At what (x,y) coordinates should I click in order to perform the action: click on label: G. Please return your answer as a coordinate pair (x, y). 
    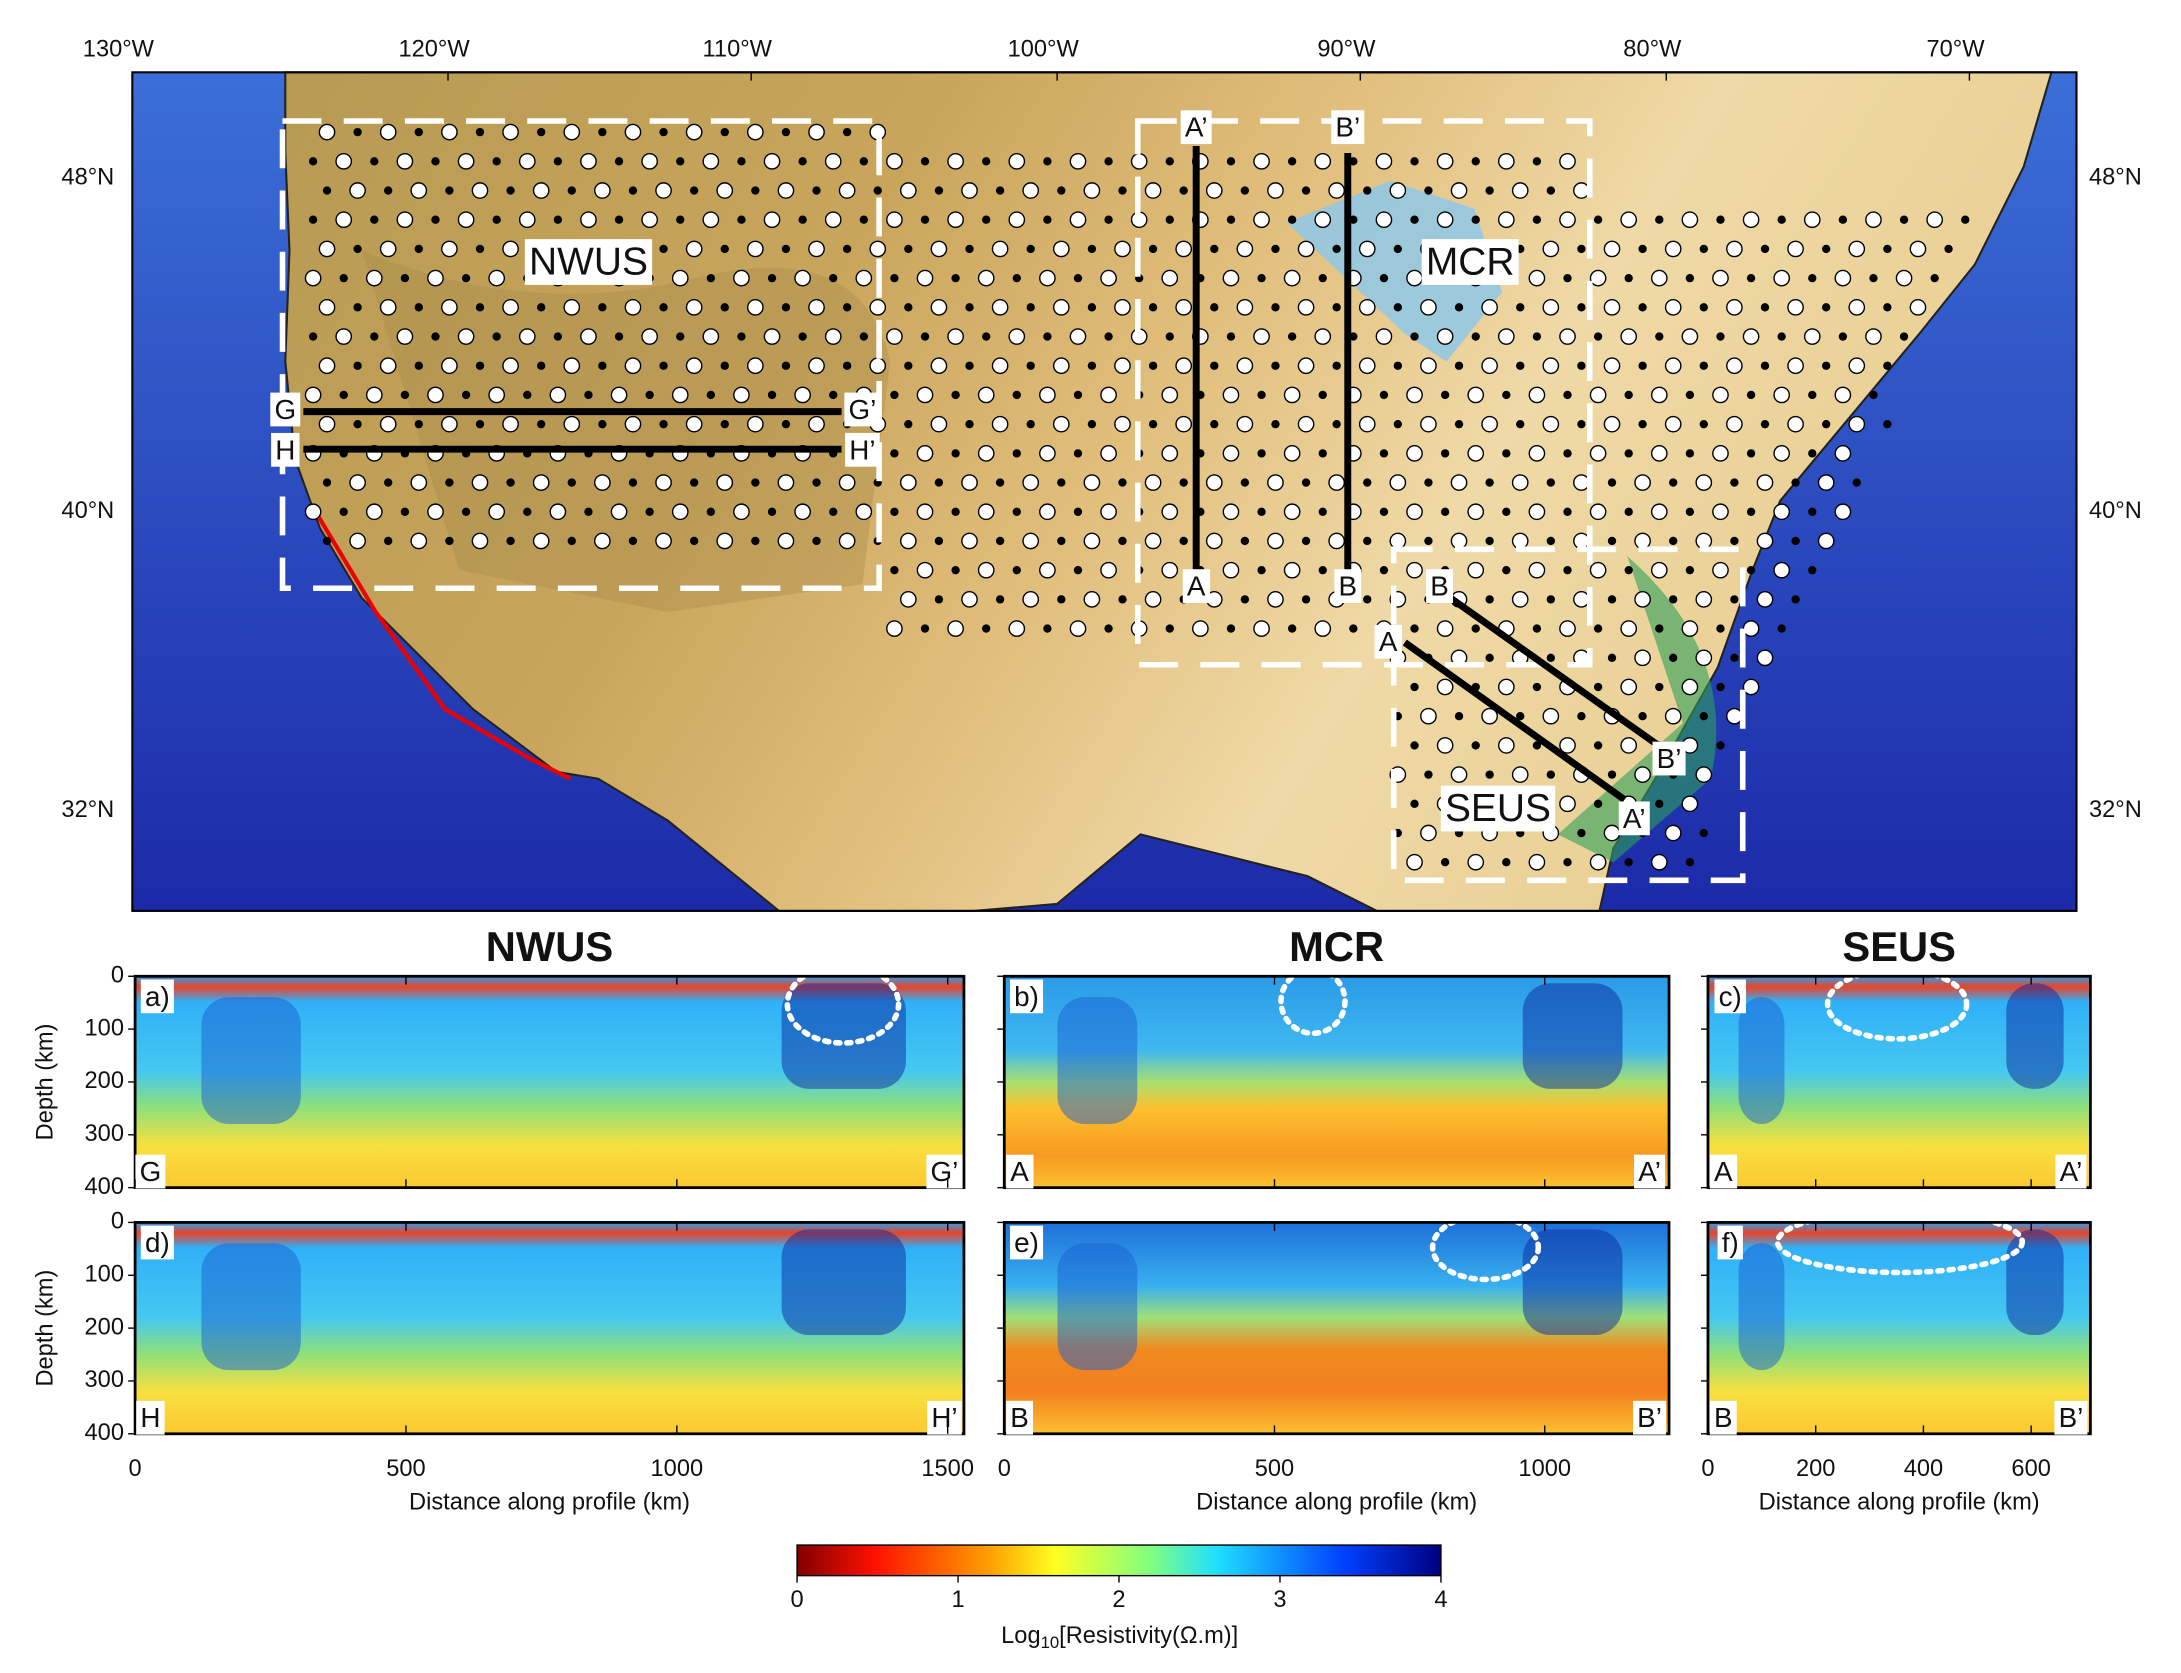
    Looking at the image, I should click on (285, 409).